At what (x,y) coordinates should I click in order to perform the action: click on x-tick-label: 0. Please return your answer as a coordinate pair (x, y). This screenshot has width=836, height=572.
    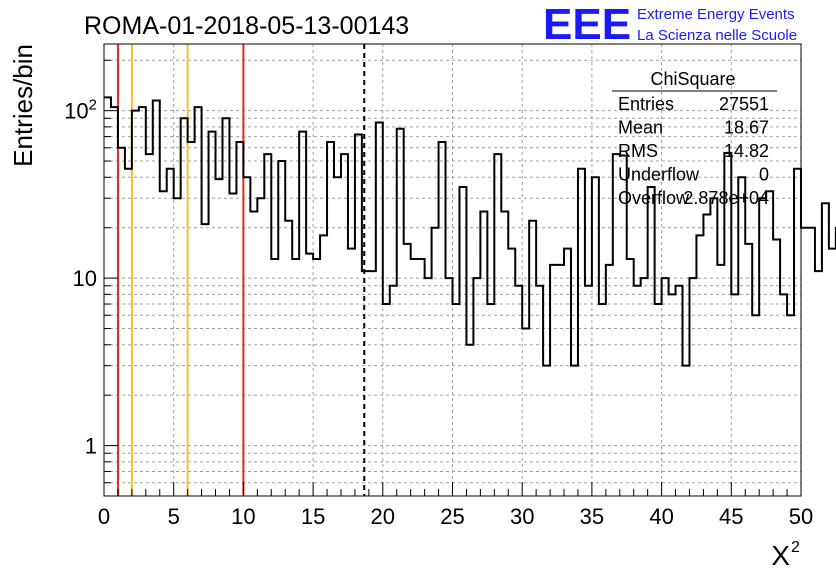
    Looking at the image, I should click on (104, 516).